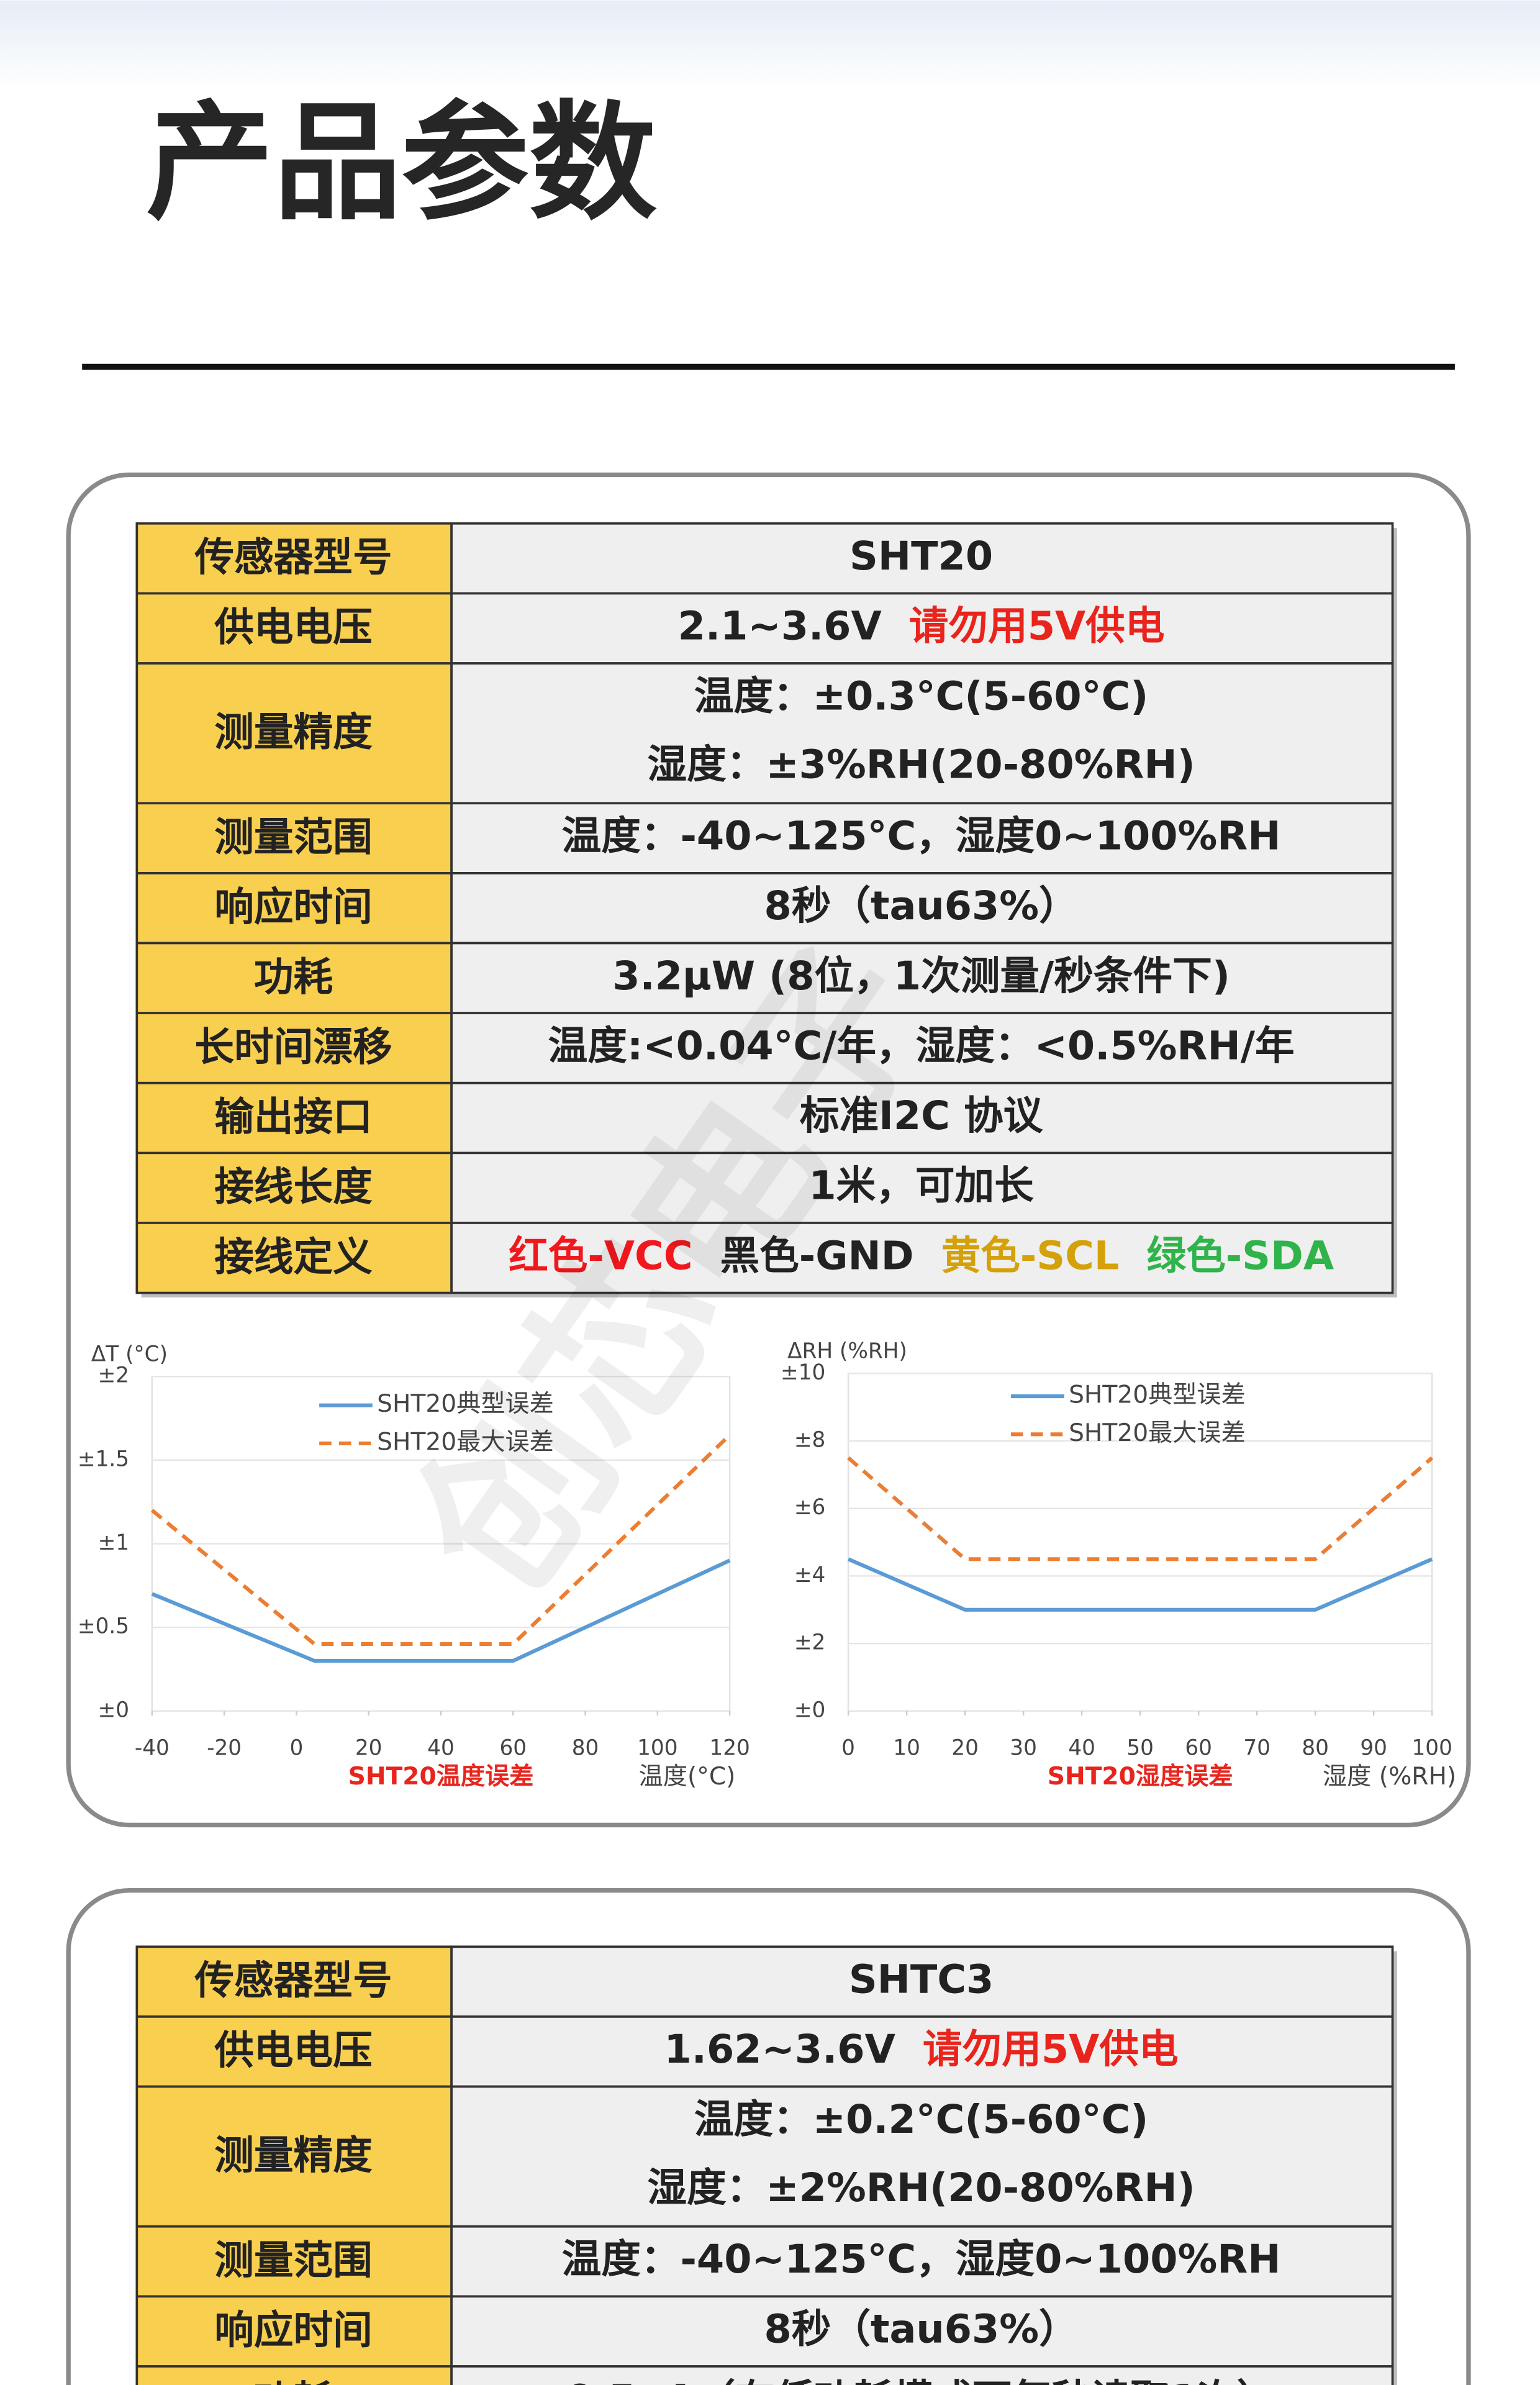  I want to click on value-segment: 绿色-SDA, so click(1240, 1256).